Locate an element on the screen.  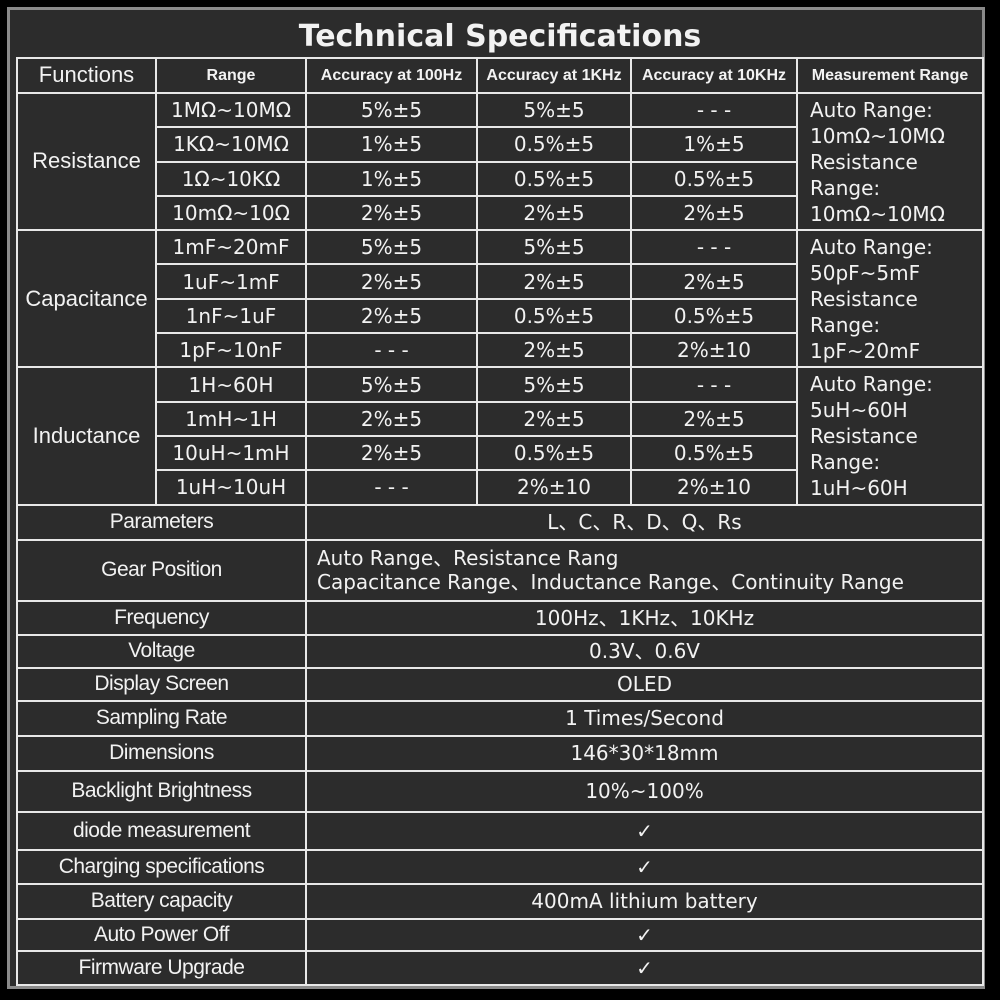
table-row: diode measurement ✓ is located at coordinates (500, 830).